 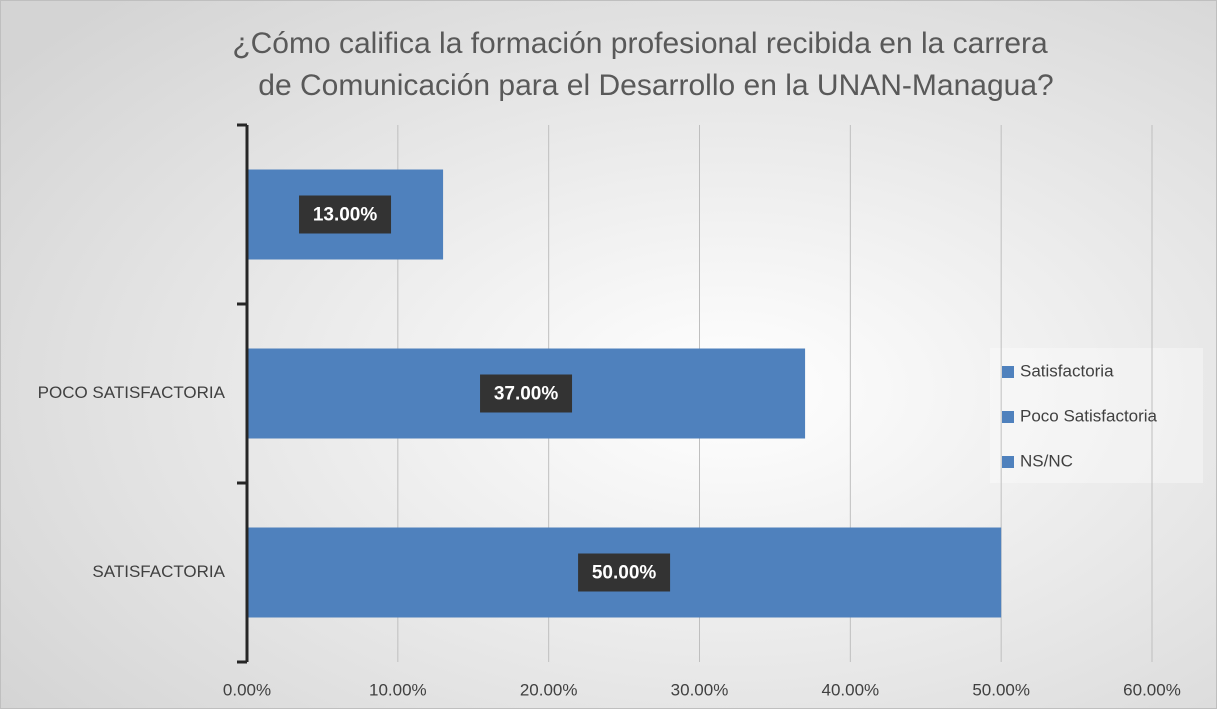 I want to click on y-tick-label: POCO SATISFACTORIA, so click(x=132, y=392).